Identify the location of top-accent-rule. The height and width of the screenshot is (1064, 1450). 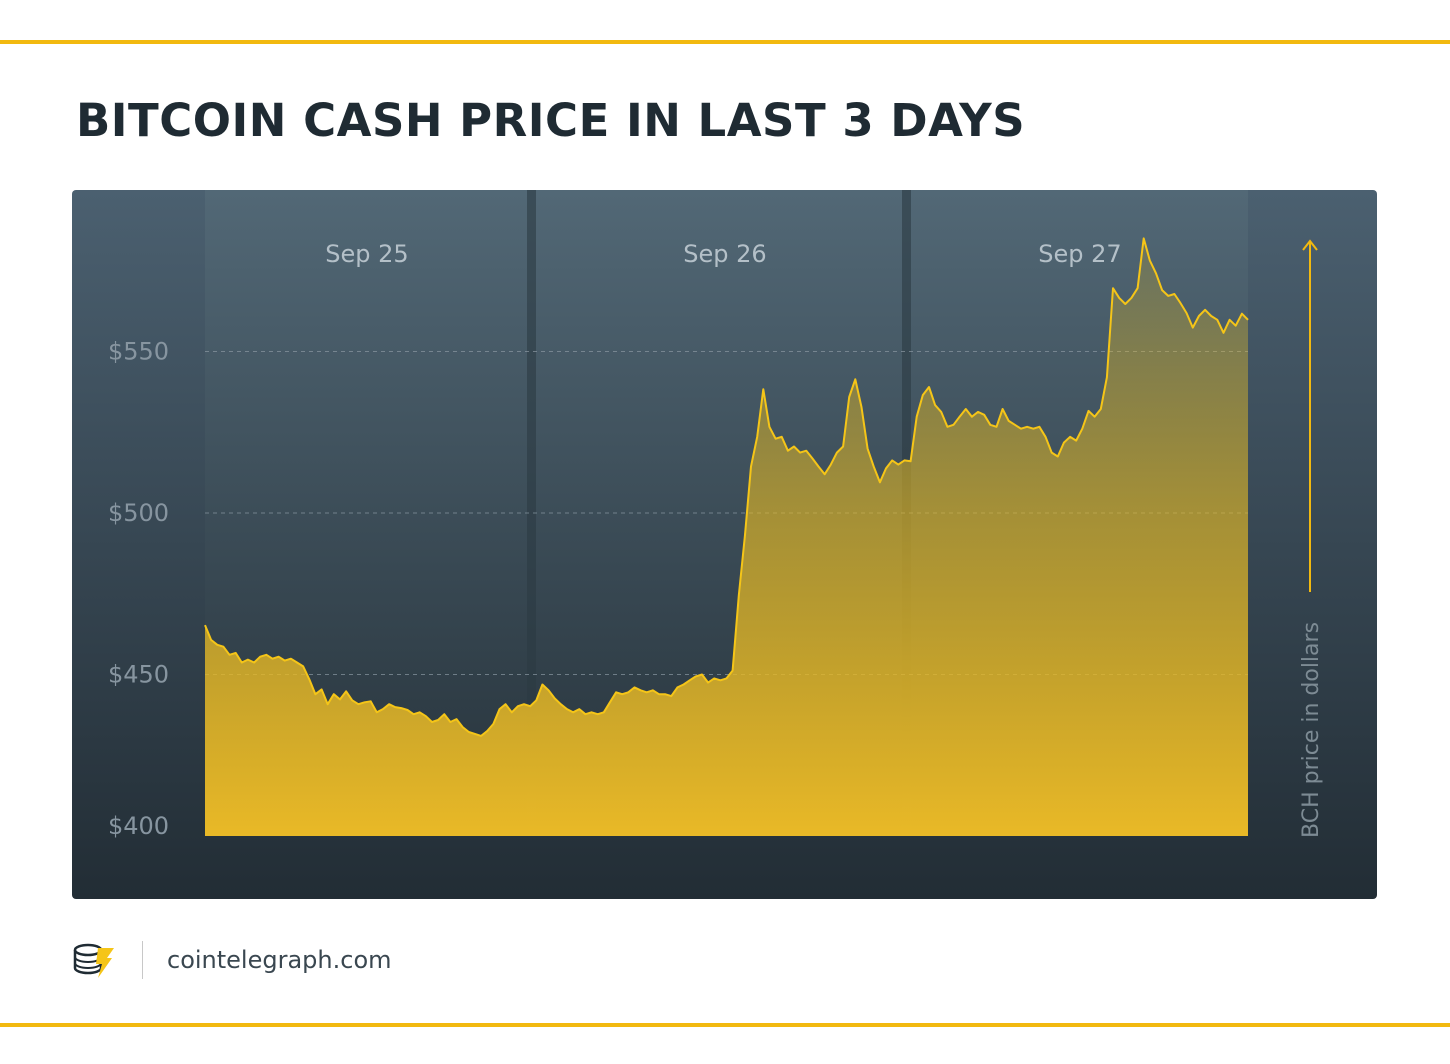
(725, 42).